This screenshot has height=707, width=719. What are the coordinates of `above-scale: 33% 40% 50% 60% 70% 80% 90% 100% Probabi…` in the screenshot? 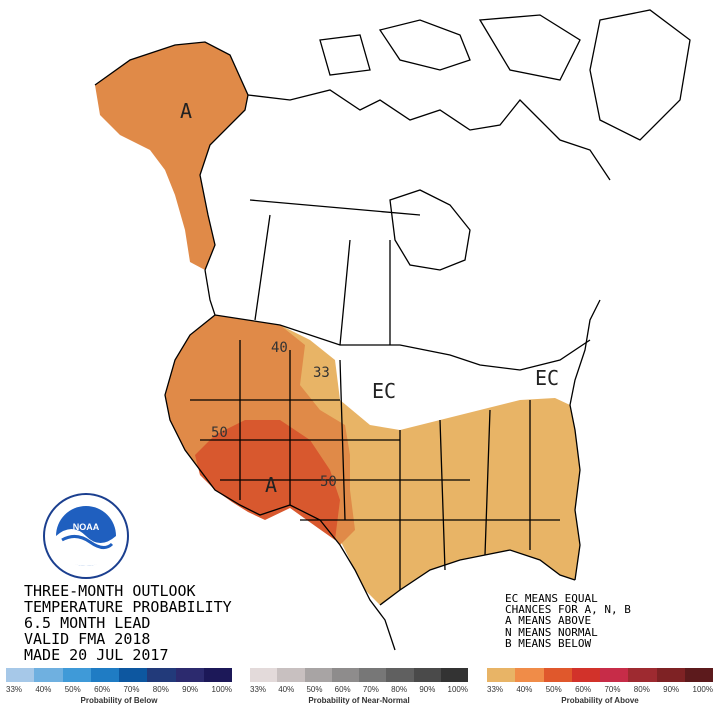 It's located at (600, 687).